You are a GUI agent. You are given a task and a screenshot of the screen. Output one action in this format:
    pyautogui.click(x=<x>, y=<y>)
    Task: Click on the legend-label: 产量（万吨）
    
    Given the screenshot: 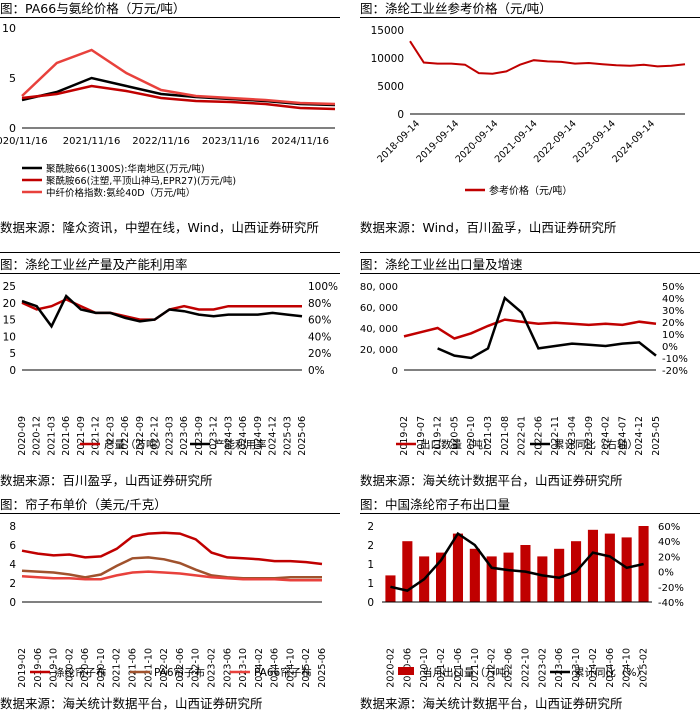 What is the action you would take?
    pyautogui.click(x=135, y=444)
    